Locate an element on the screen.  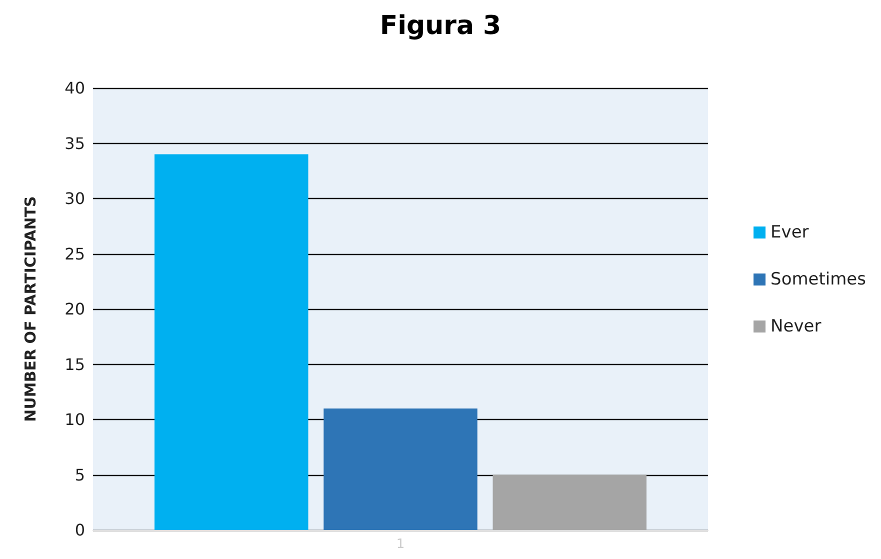
legend-label: Sometimes is located at coordinates (818, 280).